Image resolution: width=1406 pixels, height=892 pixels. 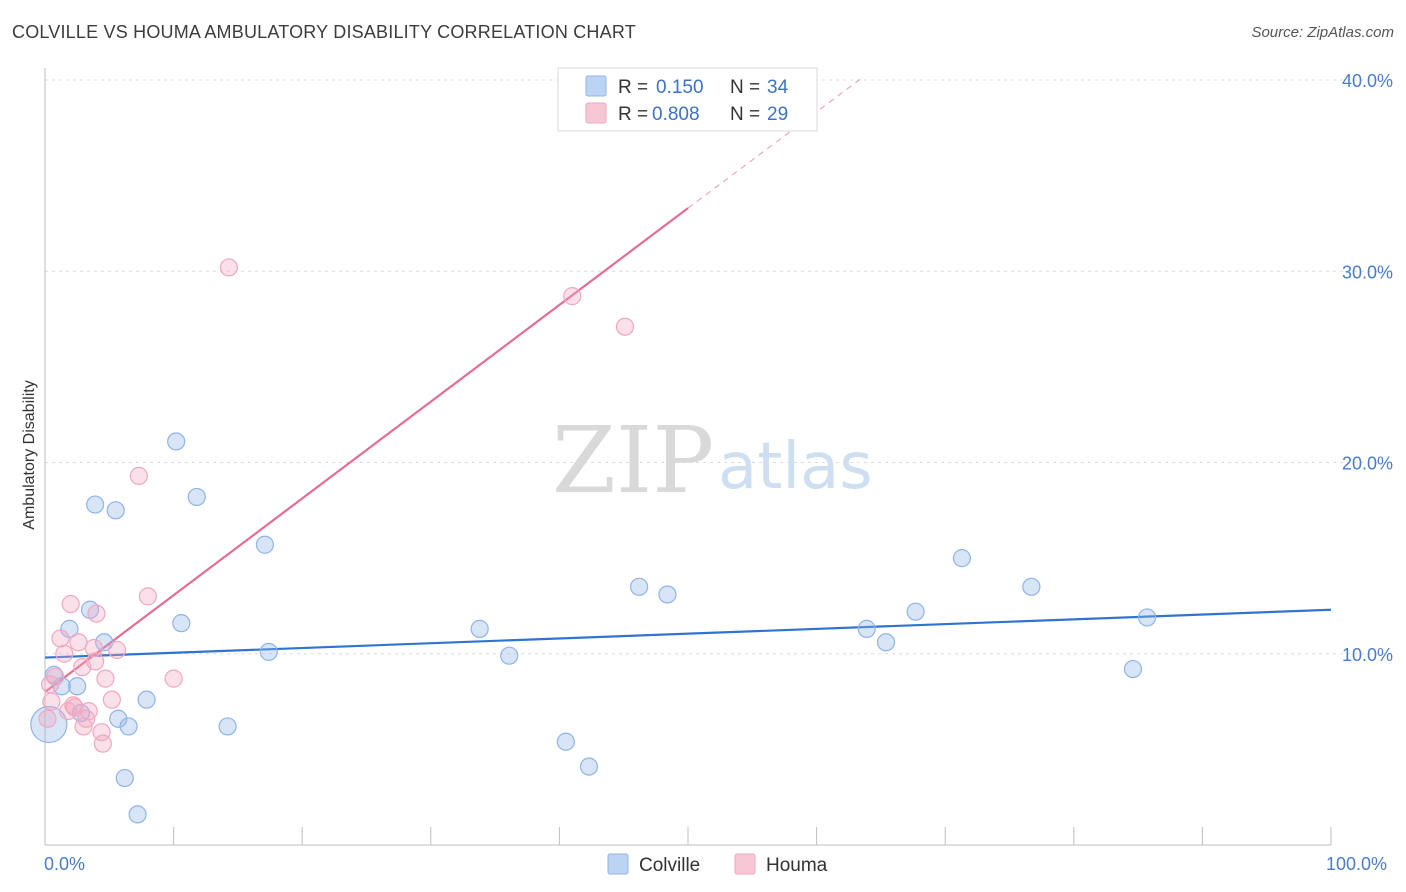 What do you see at coordinates (596, 113) in the screenshot?
I see `legend-swatch-houma` at bounding box center [596, 113].